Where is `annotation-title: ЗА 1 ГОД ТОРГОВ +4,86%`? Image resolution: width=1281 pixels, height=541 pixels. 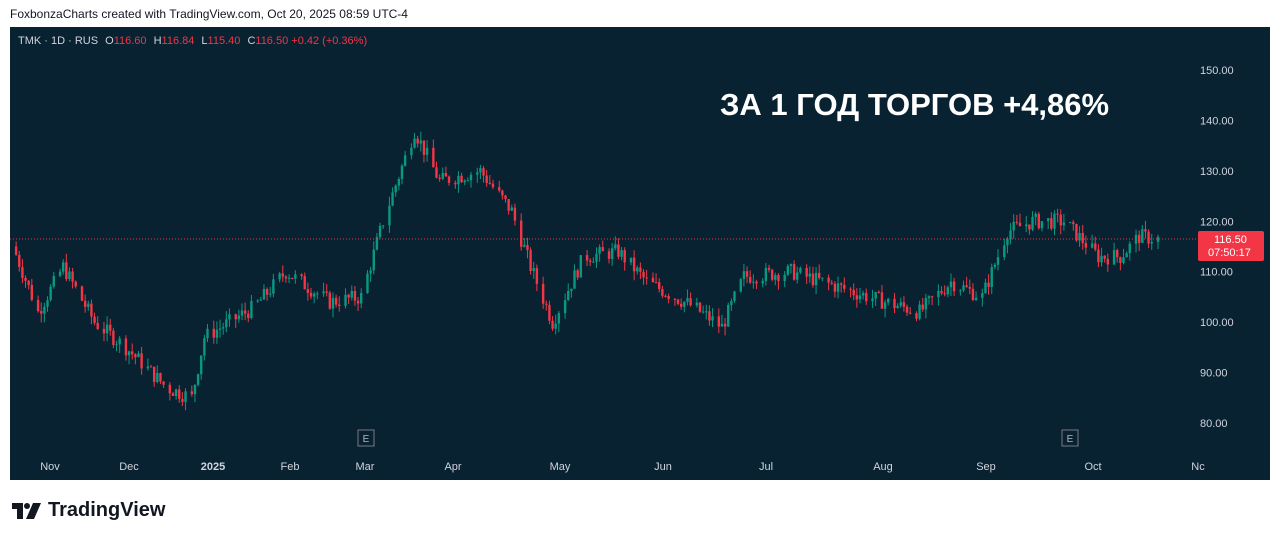
annotation-title: ЗА 1 ГОД ТОРГОВ +4,86% is located at coordinates (915, 104).